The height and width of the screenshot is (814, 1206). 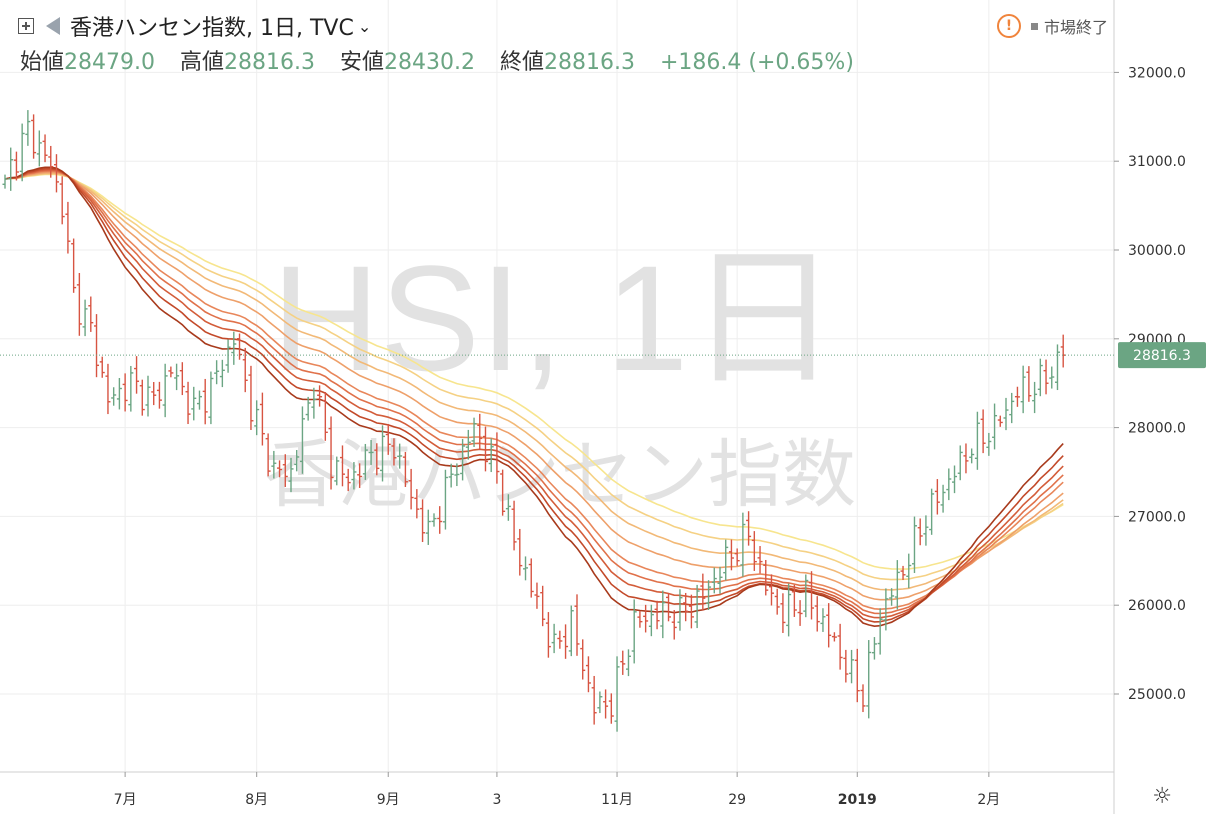 I want to click on expand-icon, so click(x=26, y=26).